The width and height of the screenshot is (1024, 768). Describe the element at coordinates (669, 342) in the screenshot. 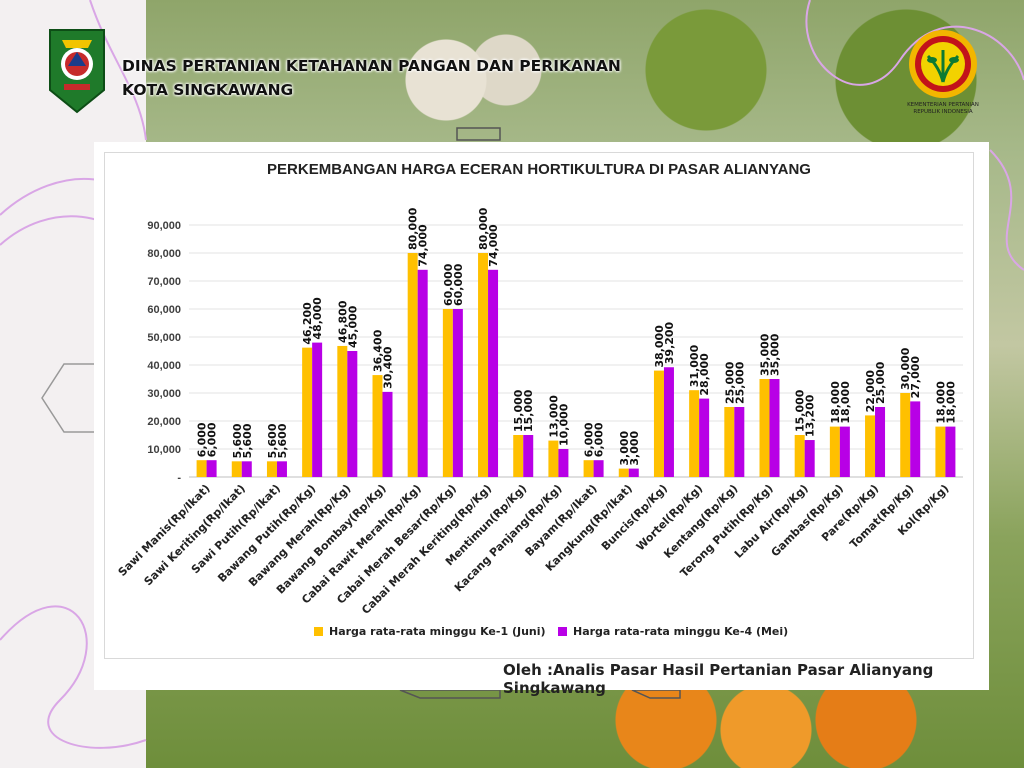

I see `data-label: 39,200` at that location.